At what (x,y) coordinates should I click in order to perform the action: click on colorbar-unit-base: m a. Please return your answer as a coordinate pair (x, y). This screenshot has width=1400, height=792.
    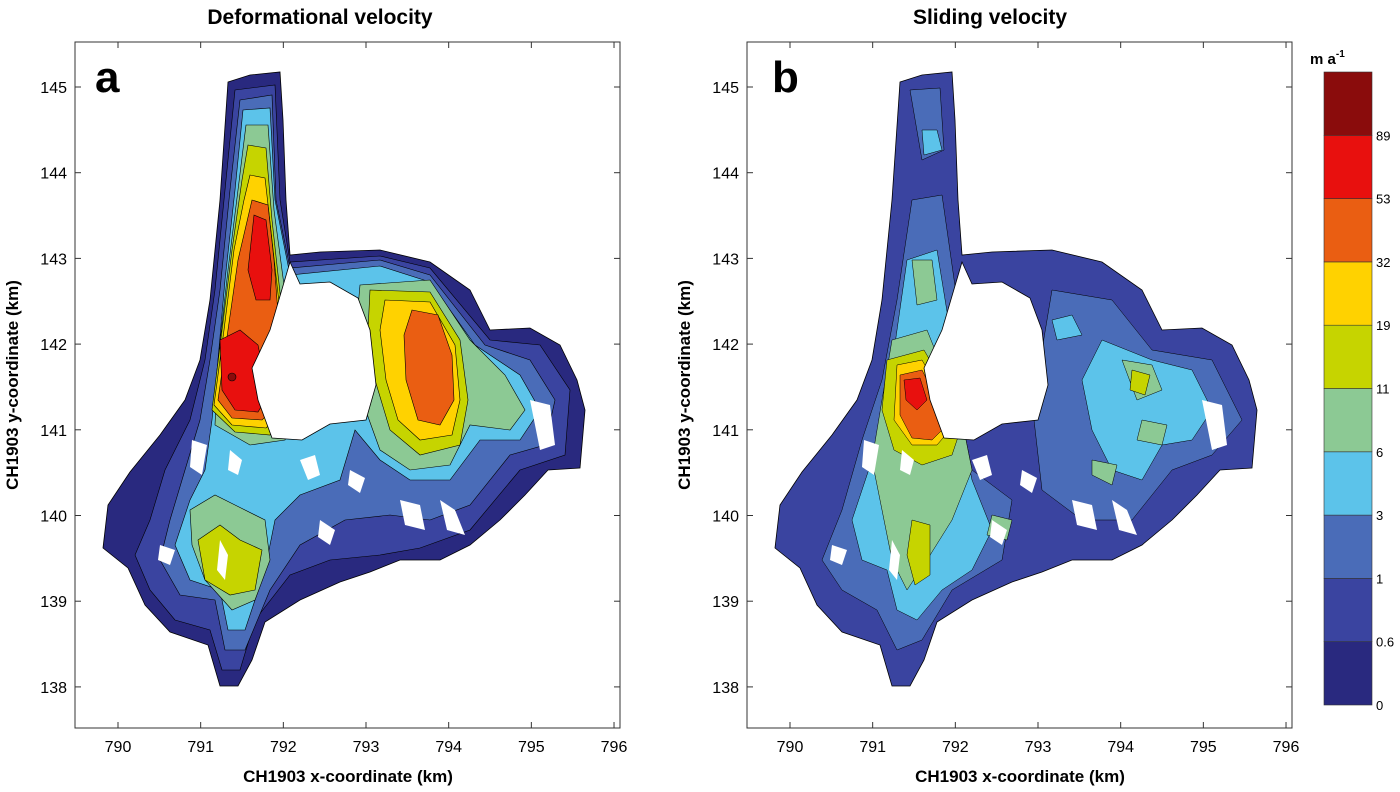
    Looking at the image, I should click on (1323, 59).